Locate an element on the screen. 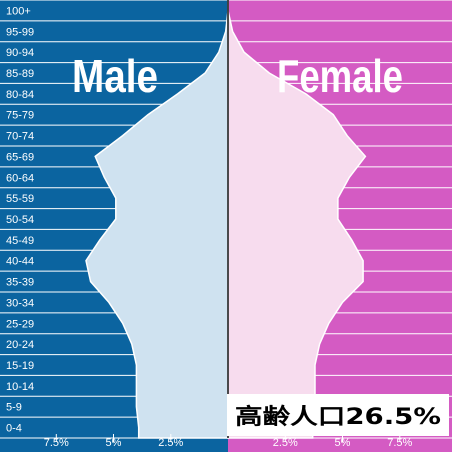 The image size is (452, 452). age-label: 15-19 is located at coordinates (20, 366).